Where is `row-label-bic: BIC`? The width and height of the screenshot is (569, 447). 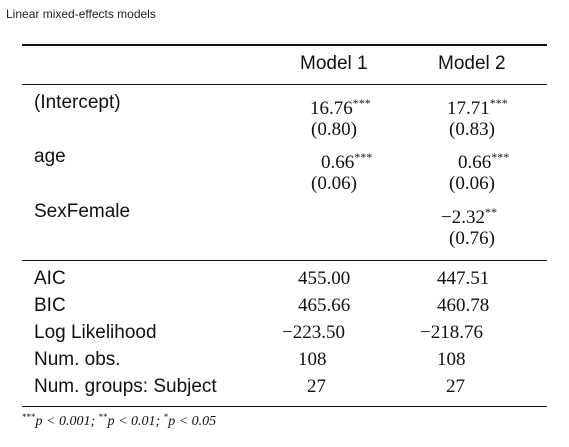 row-label-bic: BIC is located at coordinates (50, 305).